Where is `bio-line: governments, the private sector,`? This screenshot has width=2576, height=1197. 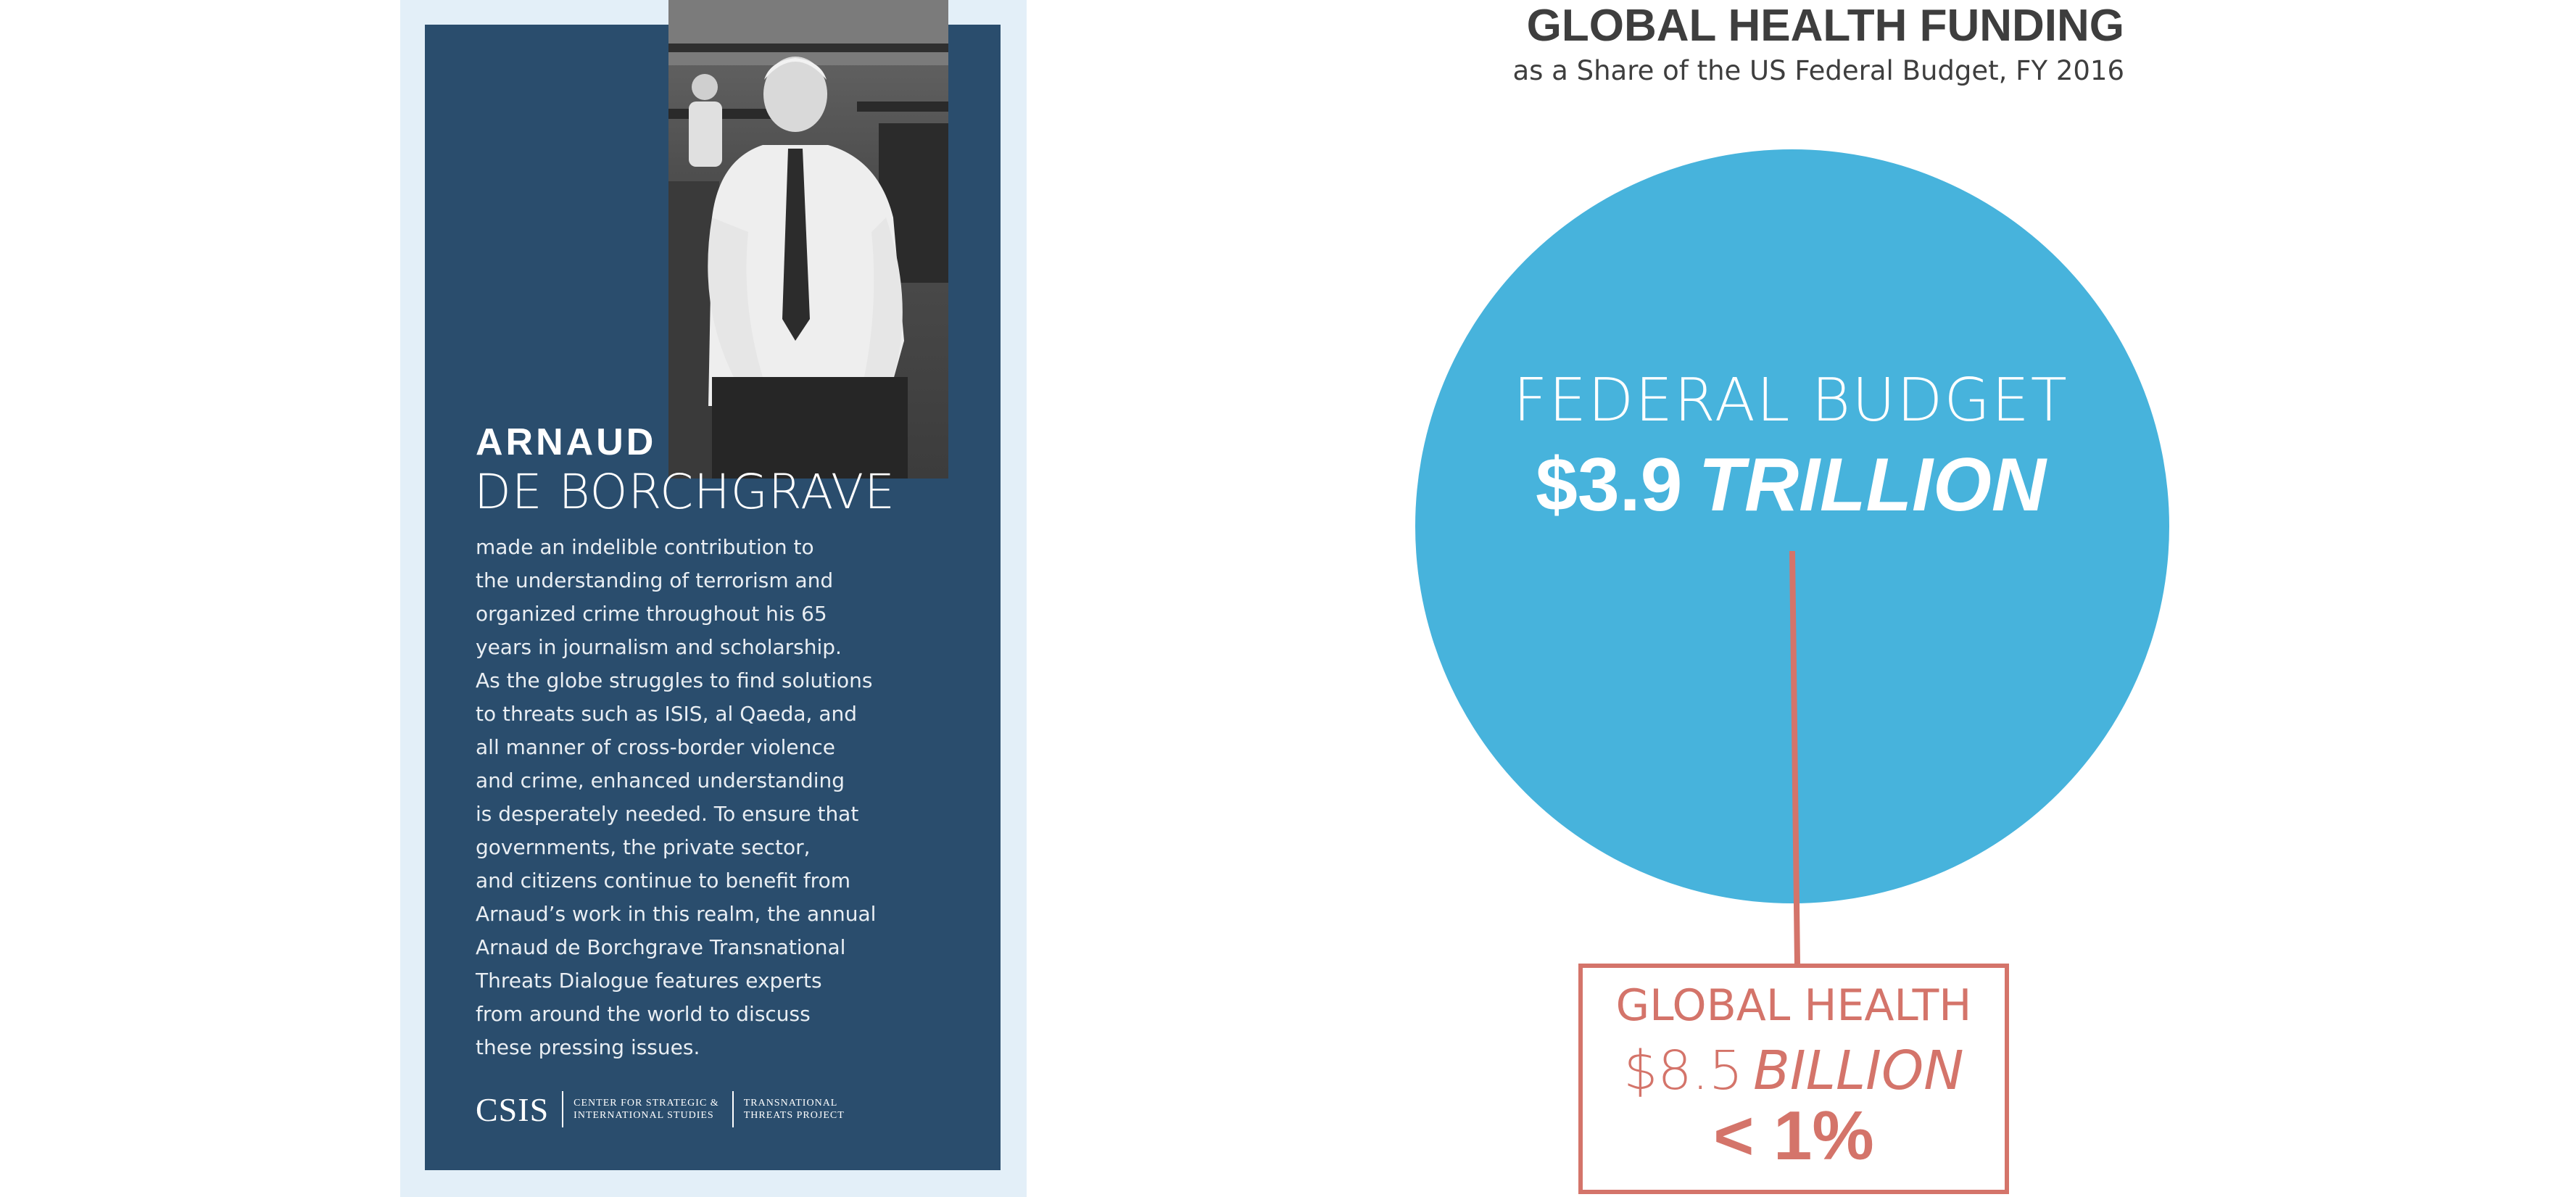 bio-line: governments, the private sector, is located at coordinates (643, 847).